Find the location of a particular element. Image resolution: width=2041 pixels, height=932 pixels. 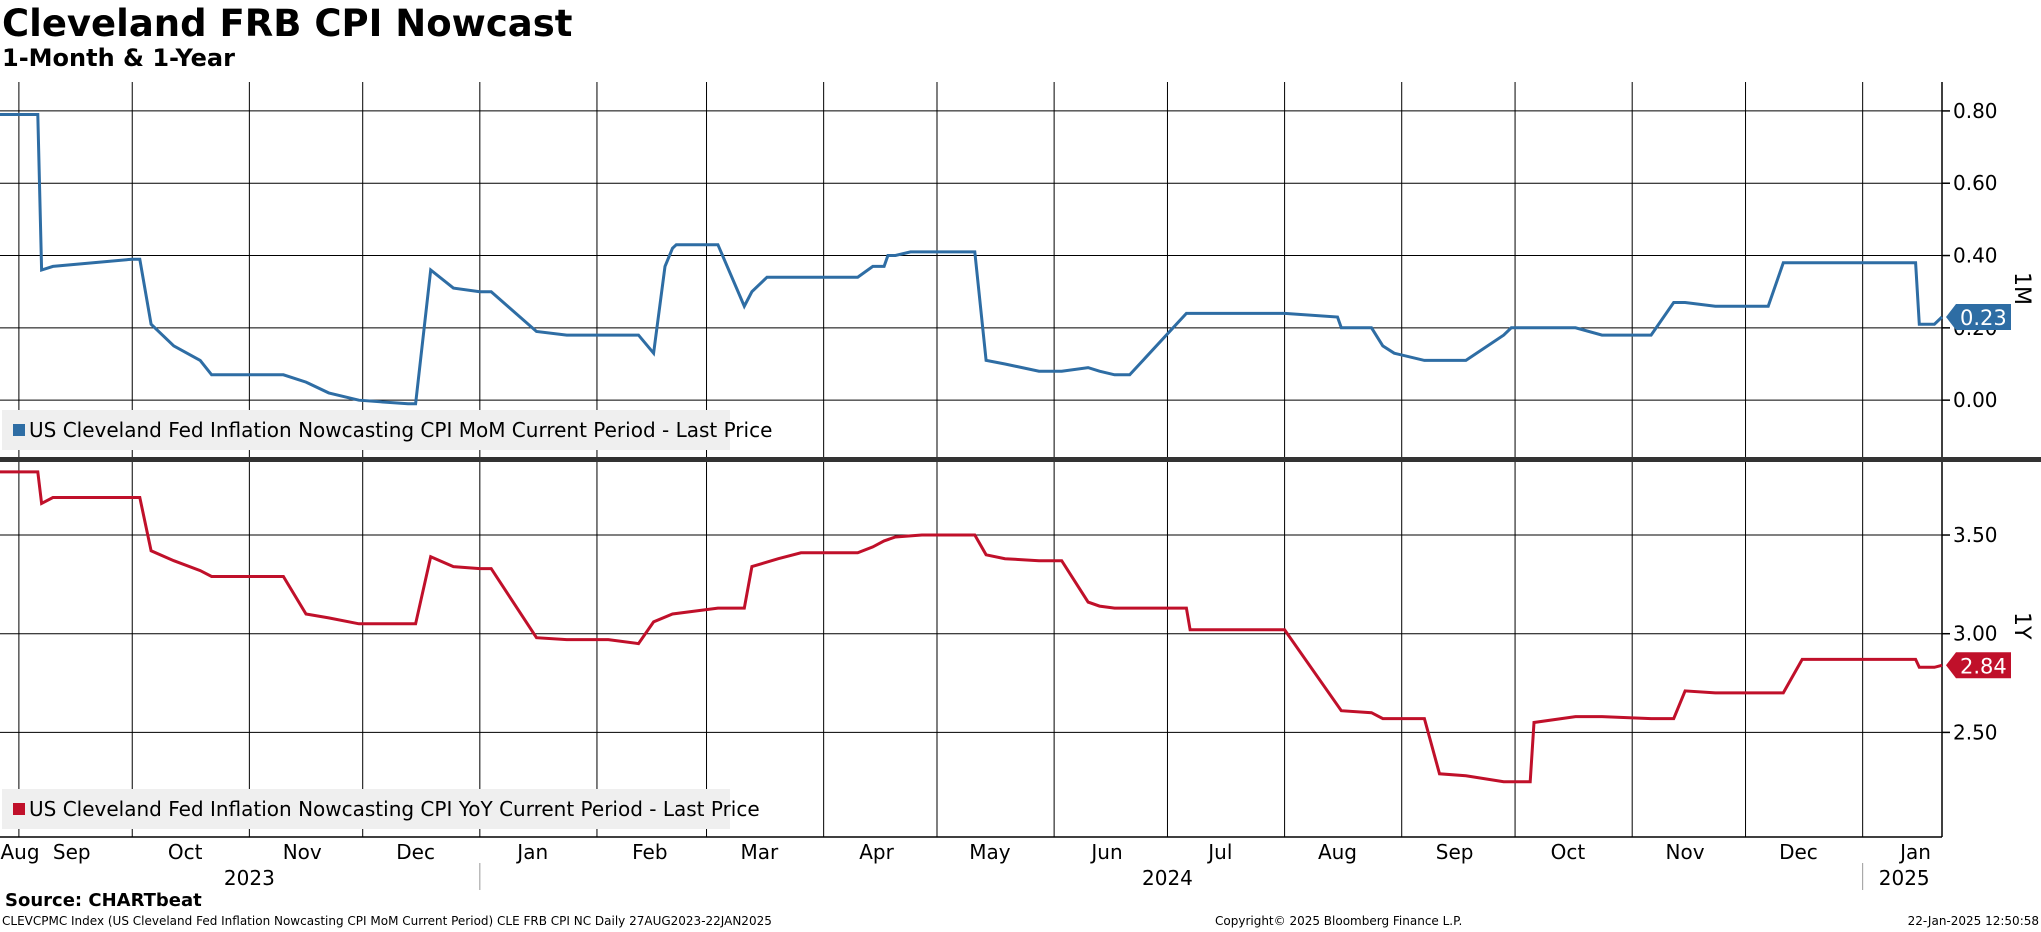

y-tick-label: 0.40 is located at coordinates (1975, 256).